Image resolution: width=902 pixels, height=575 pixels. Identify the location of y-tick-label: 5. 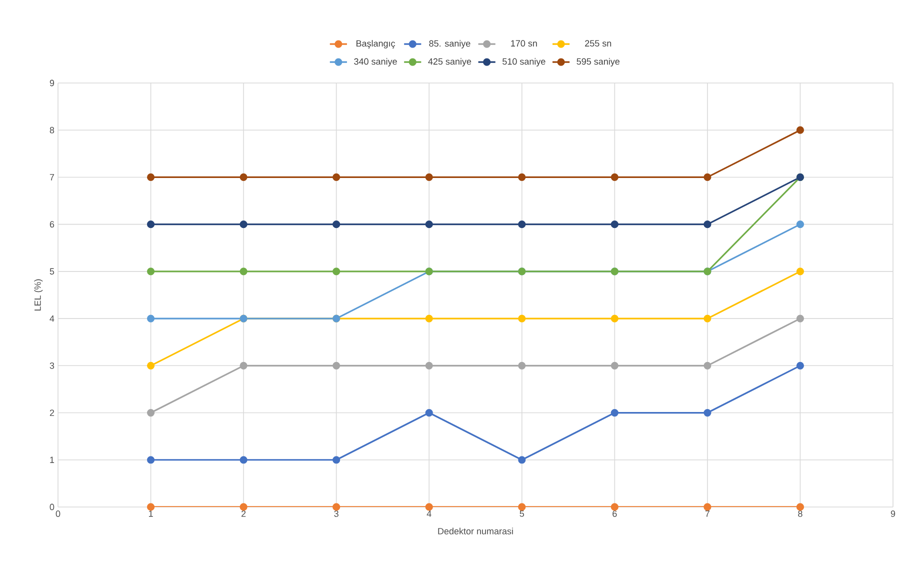
(52, 271).